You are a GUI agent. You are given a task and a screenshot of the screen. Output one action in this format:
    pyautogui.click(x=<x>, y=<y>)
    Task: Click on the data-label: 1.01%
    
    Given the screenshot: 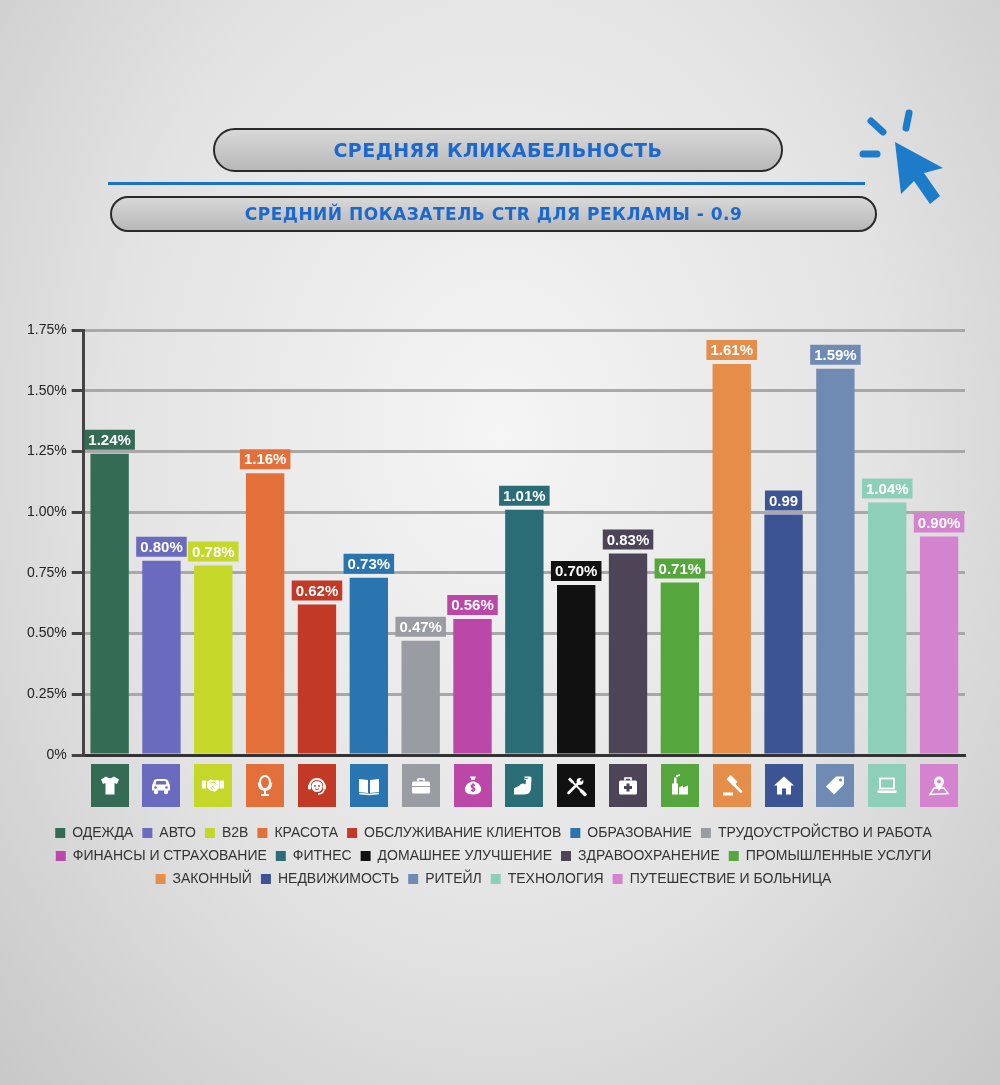 What is the action you would take?
    pyautogui.click(x=524, y=495)
    